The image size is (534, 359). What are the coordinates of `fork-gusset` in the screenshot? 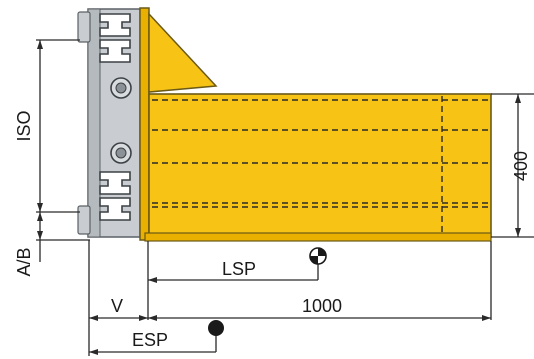 It's located at (183, 52).